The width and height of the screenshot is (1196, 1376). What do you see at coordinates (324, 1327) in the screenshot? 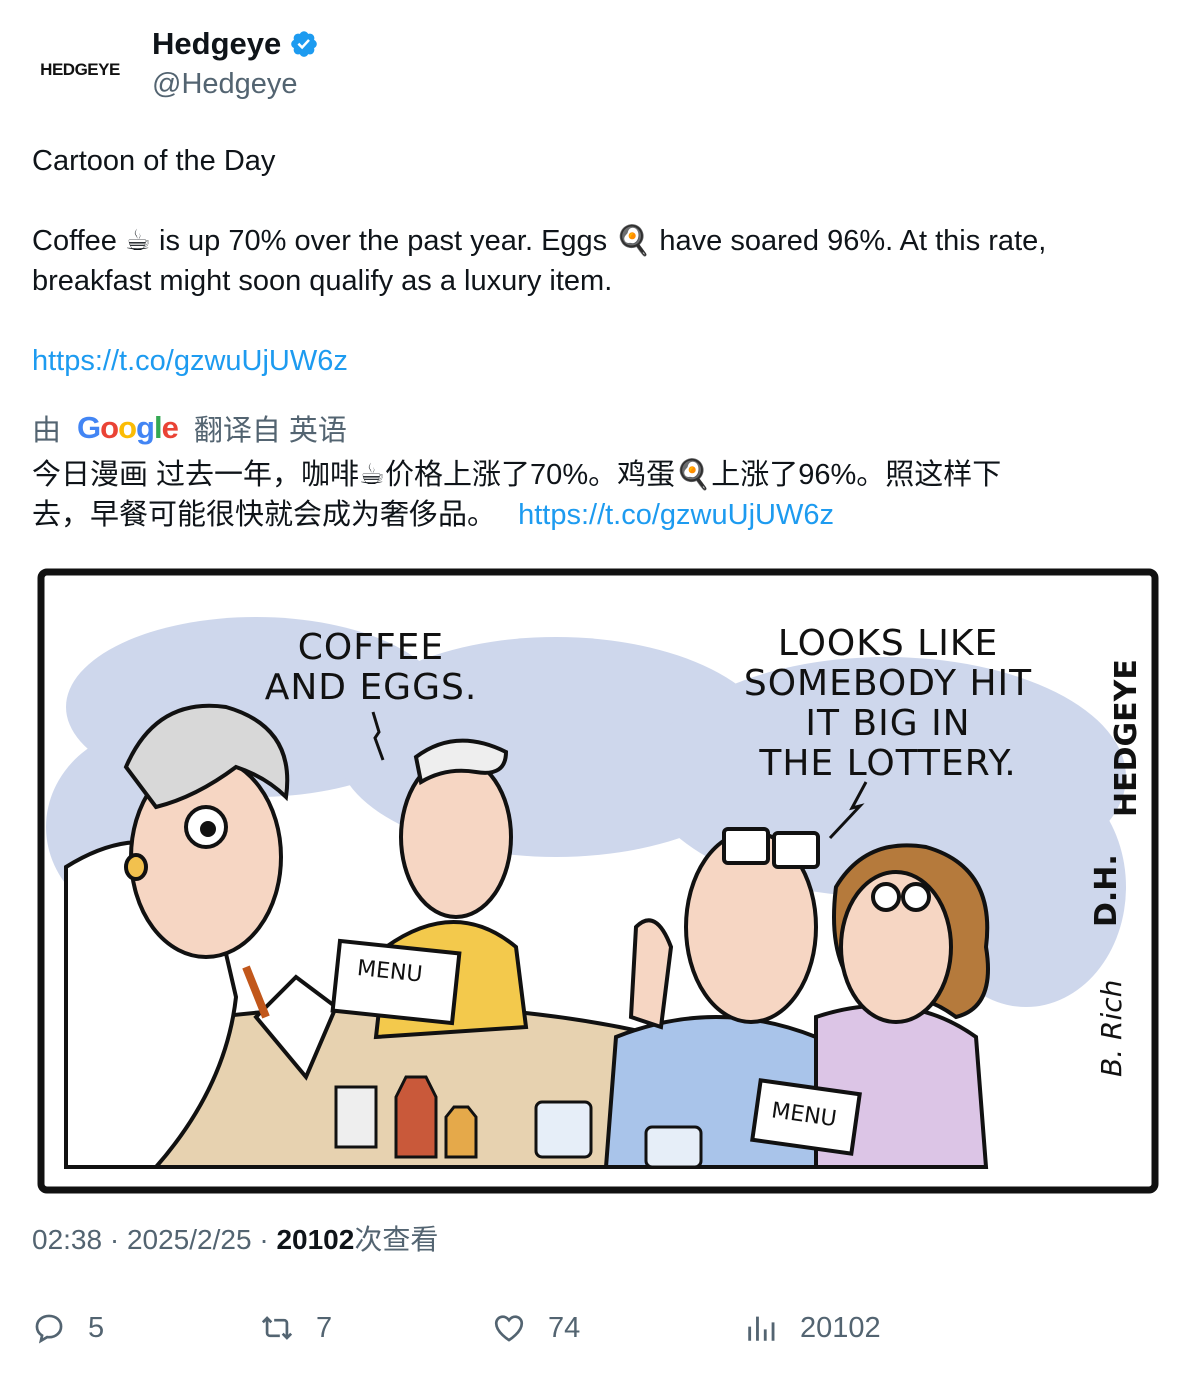
I see `retweet-count: 7` at bounding box center [324, 1327].